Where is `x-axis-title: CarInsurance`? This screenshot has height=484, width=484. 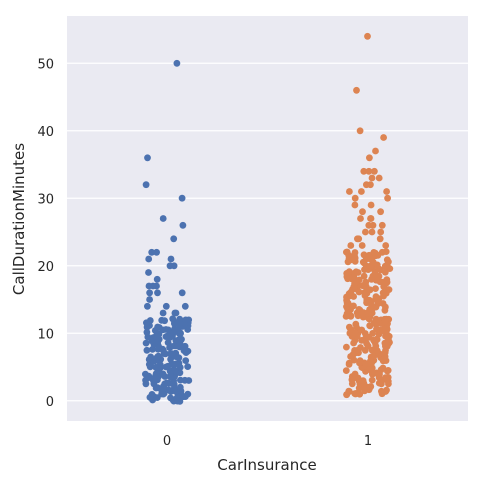 x-axis-title: CarInsurance is located at coordinates (266, 465).